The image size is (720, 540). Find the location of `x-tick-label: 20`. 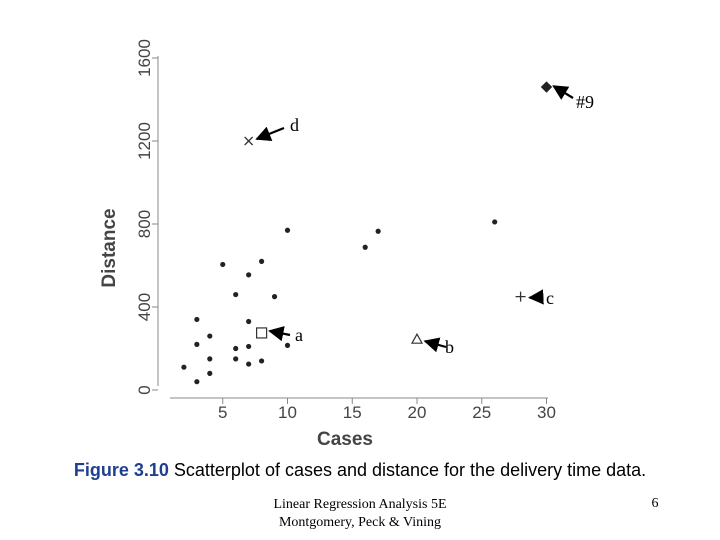

x-tick-label: 20 is located at coordinates (417, 412).